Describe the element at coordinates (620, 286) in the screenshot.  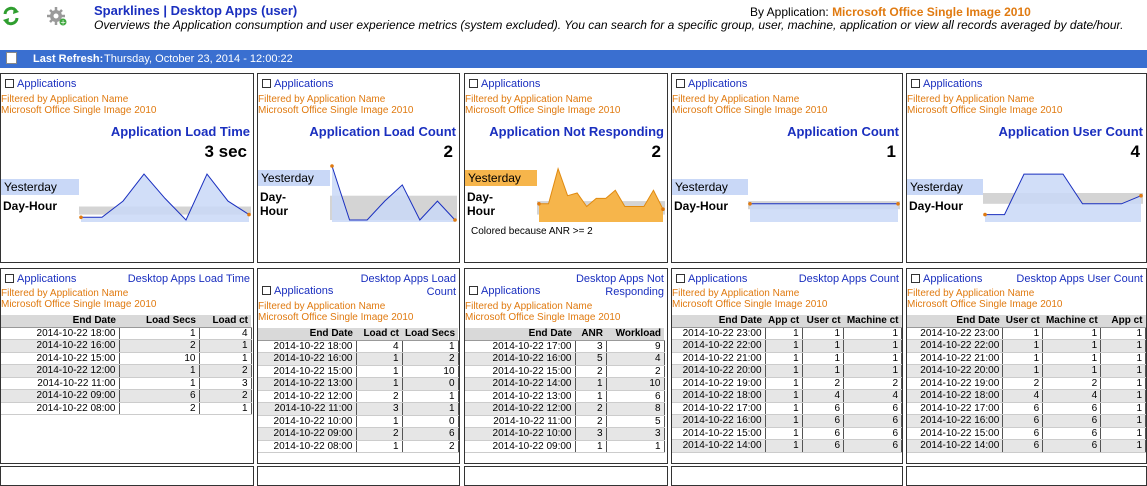
I see `table-title-link: Desktop Apps Not Responding` at that location.